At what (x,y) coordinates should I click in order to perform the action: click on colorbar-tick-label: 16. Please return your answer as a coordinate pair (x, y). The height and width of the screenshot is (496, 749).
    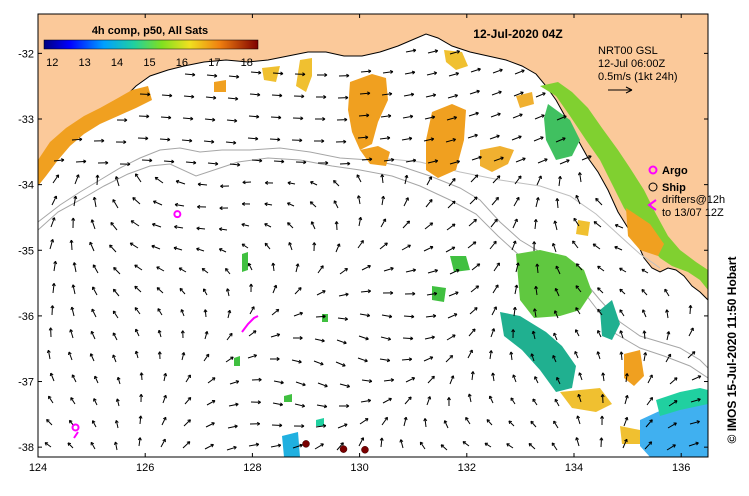
    Looking at the image, I should click on (182, 63).